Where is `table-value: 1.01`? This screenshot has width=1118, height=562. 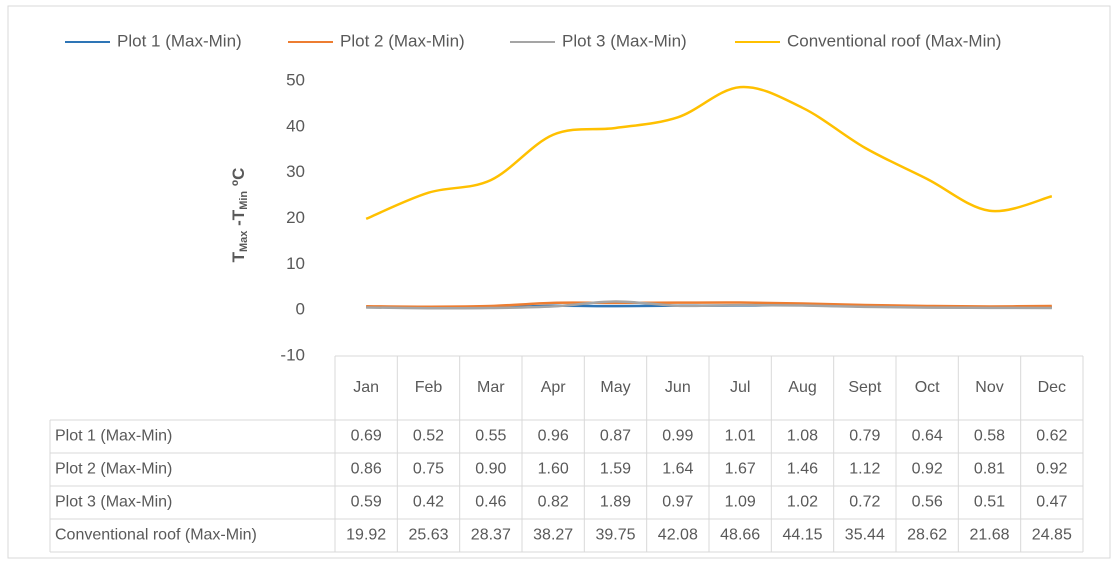 table-value: 1.01 is located at coordinates (740, 436).